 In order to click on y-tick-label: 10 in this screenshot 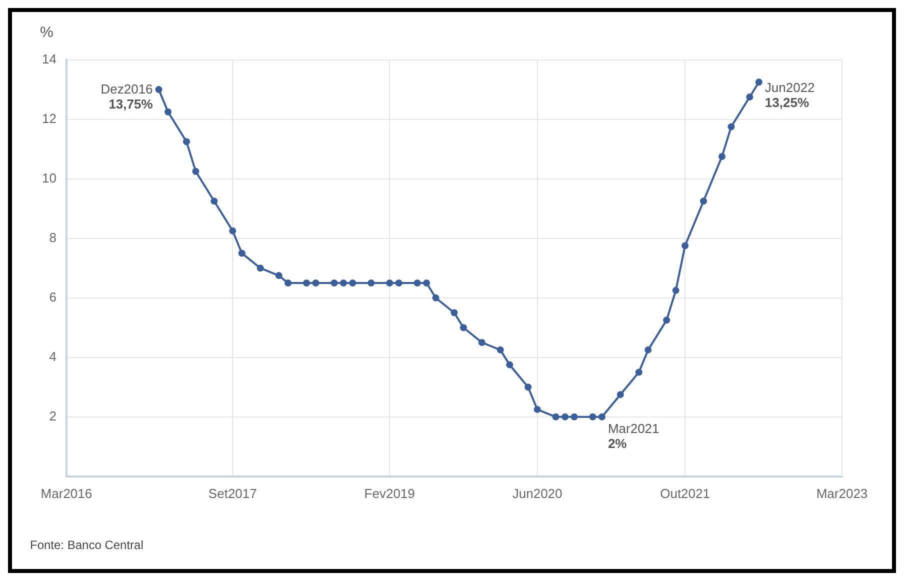, I will do `click(49, 178)`.